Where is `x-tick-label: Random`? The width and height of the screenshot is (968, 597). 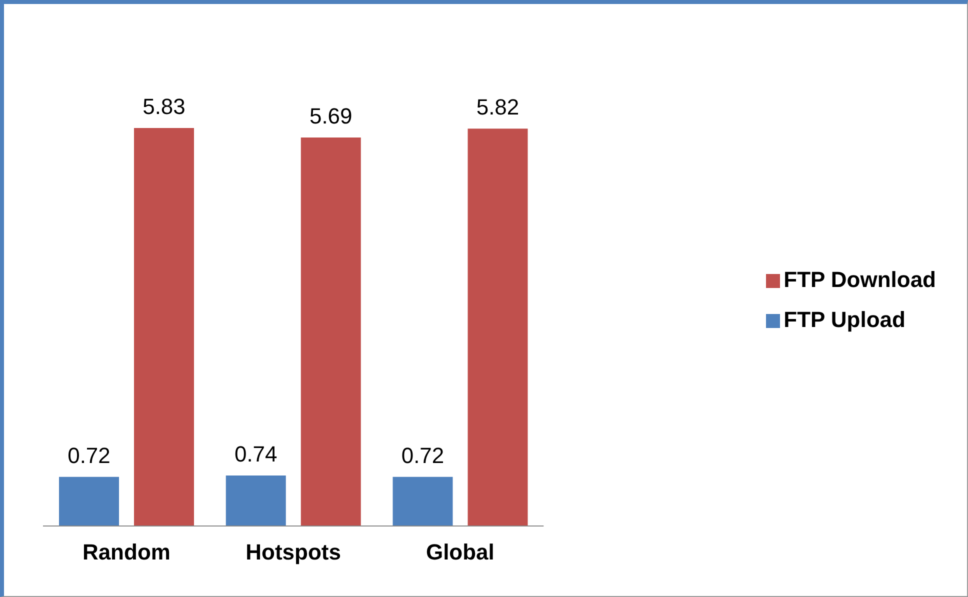
x-tick-label: Random is located at coordinates (126, 552).